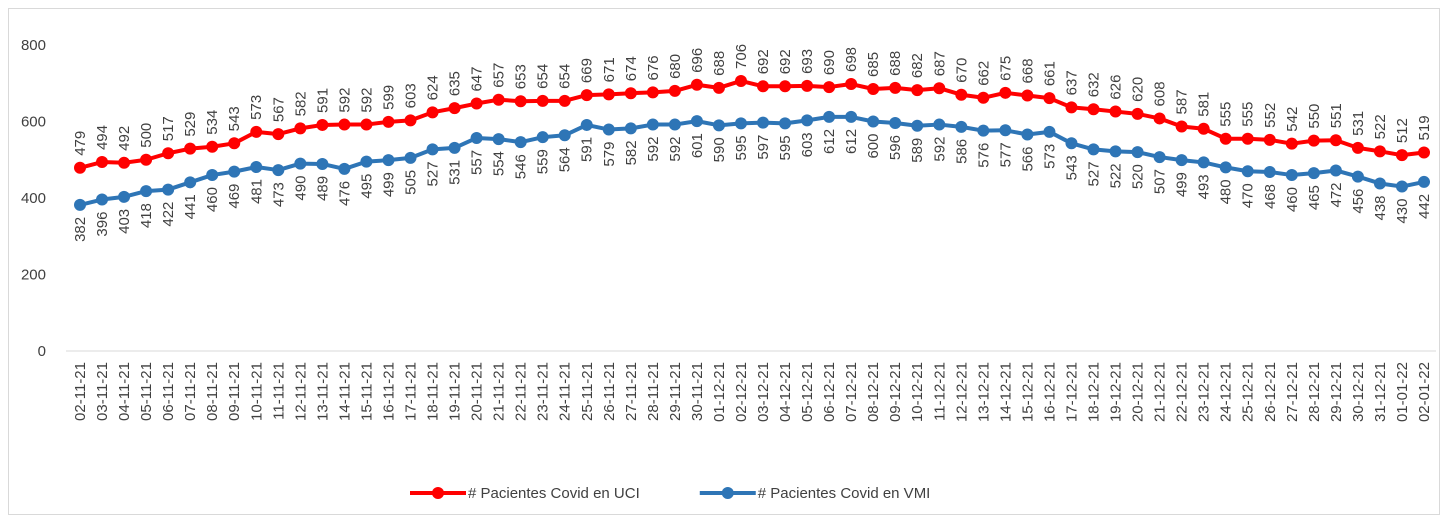  I want to click on data-label: 468, so click(1270, 196).